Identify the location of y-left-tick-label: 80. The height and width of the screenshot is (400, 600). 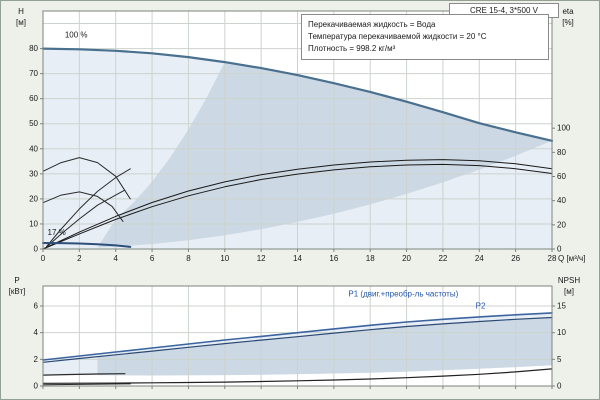
(33, 48).